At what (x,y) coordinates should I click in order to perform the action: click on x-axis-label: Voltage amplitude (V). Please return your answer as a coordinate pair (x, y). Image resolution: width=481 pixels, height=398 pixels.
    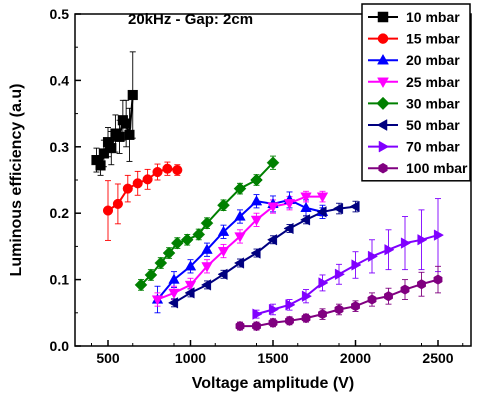
    Looking at the image, I should click on (273, 383).